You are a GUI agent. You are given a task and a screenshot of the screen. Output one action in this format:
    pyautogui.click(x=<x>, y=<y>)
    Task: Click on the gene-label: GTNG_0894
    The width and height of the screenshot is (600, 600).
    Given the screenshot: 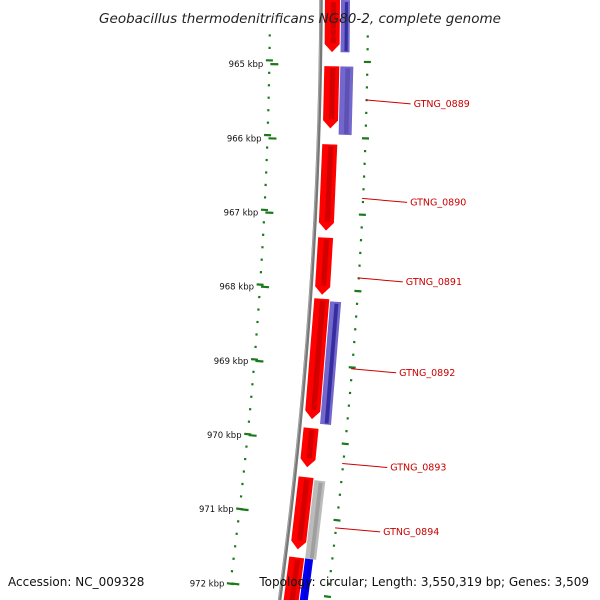 What is the action you would take?
    pyautogui.click(x=411, y=532)
    